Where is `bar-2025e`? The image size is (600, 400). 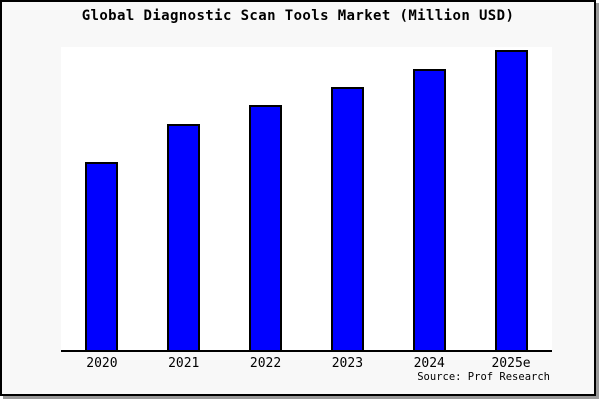
bar-2025e is located at coordinates (511, 200).